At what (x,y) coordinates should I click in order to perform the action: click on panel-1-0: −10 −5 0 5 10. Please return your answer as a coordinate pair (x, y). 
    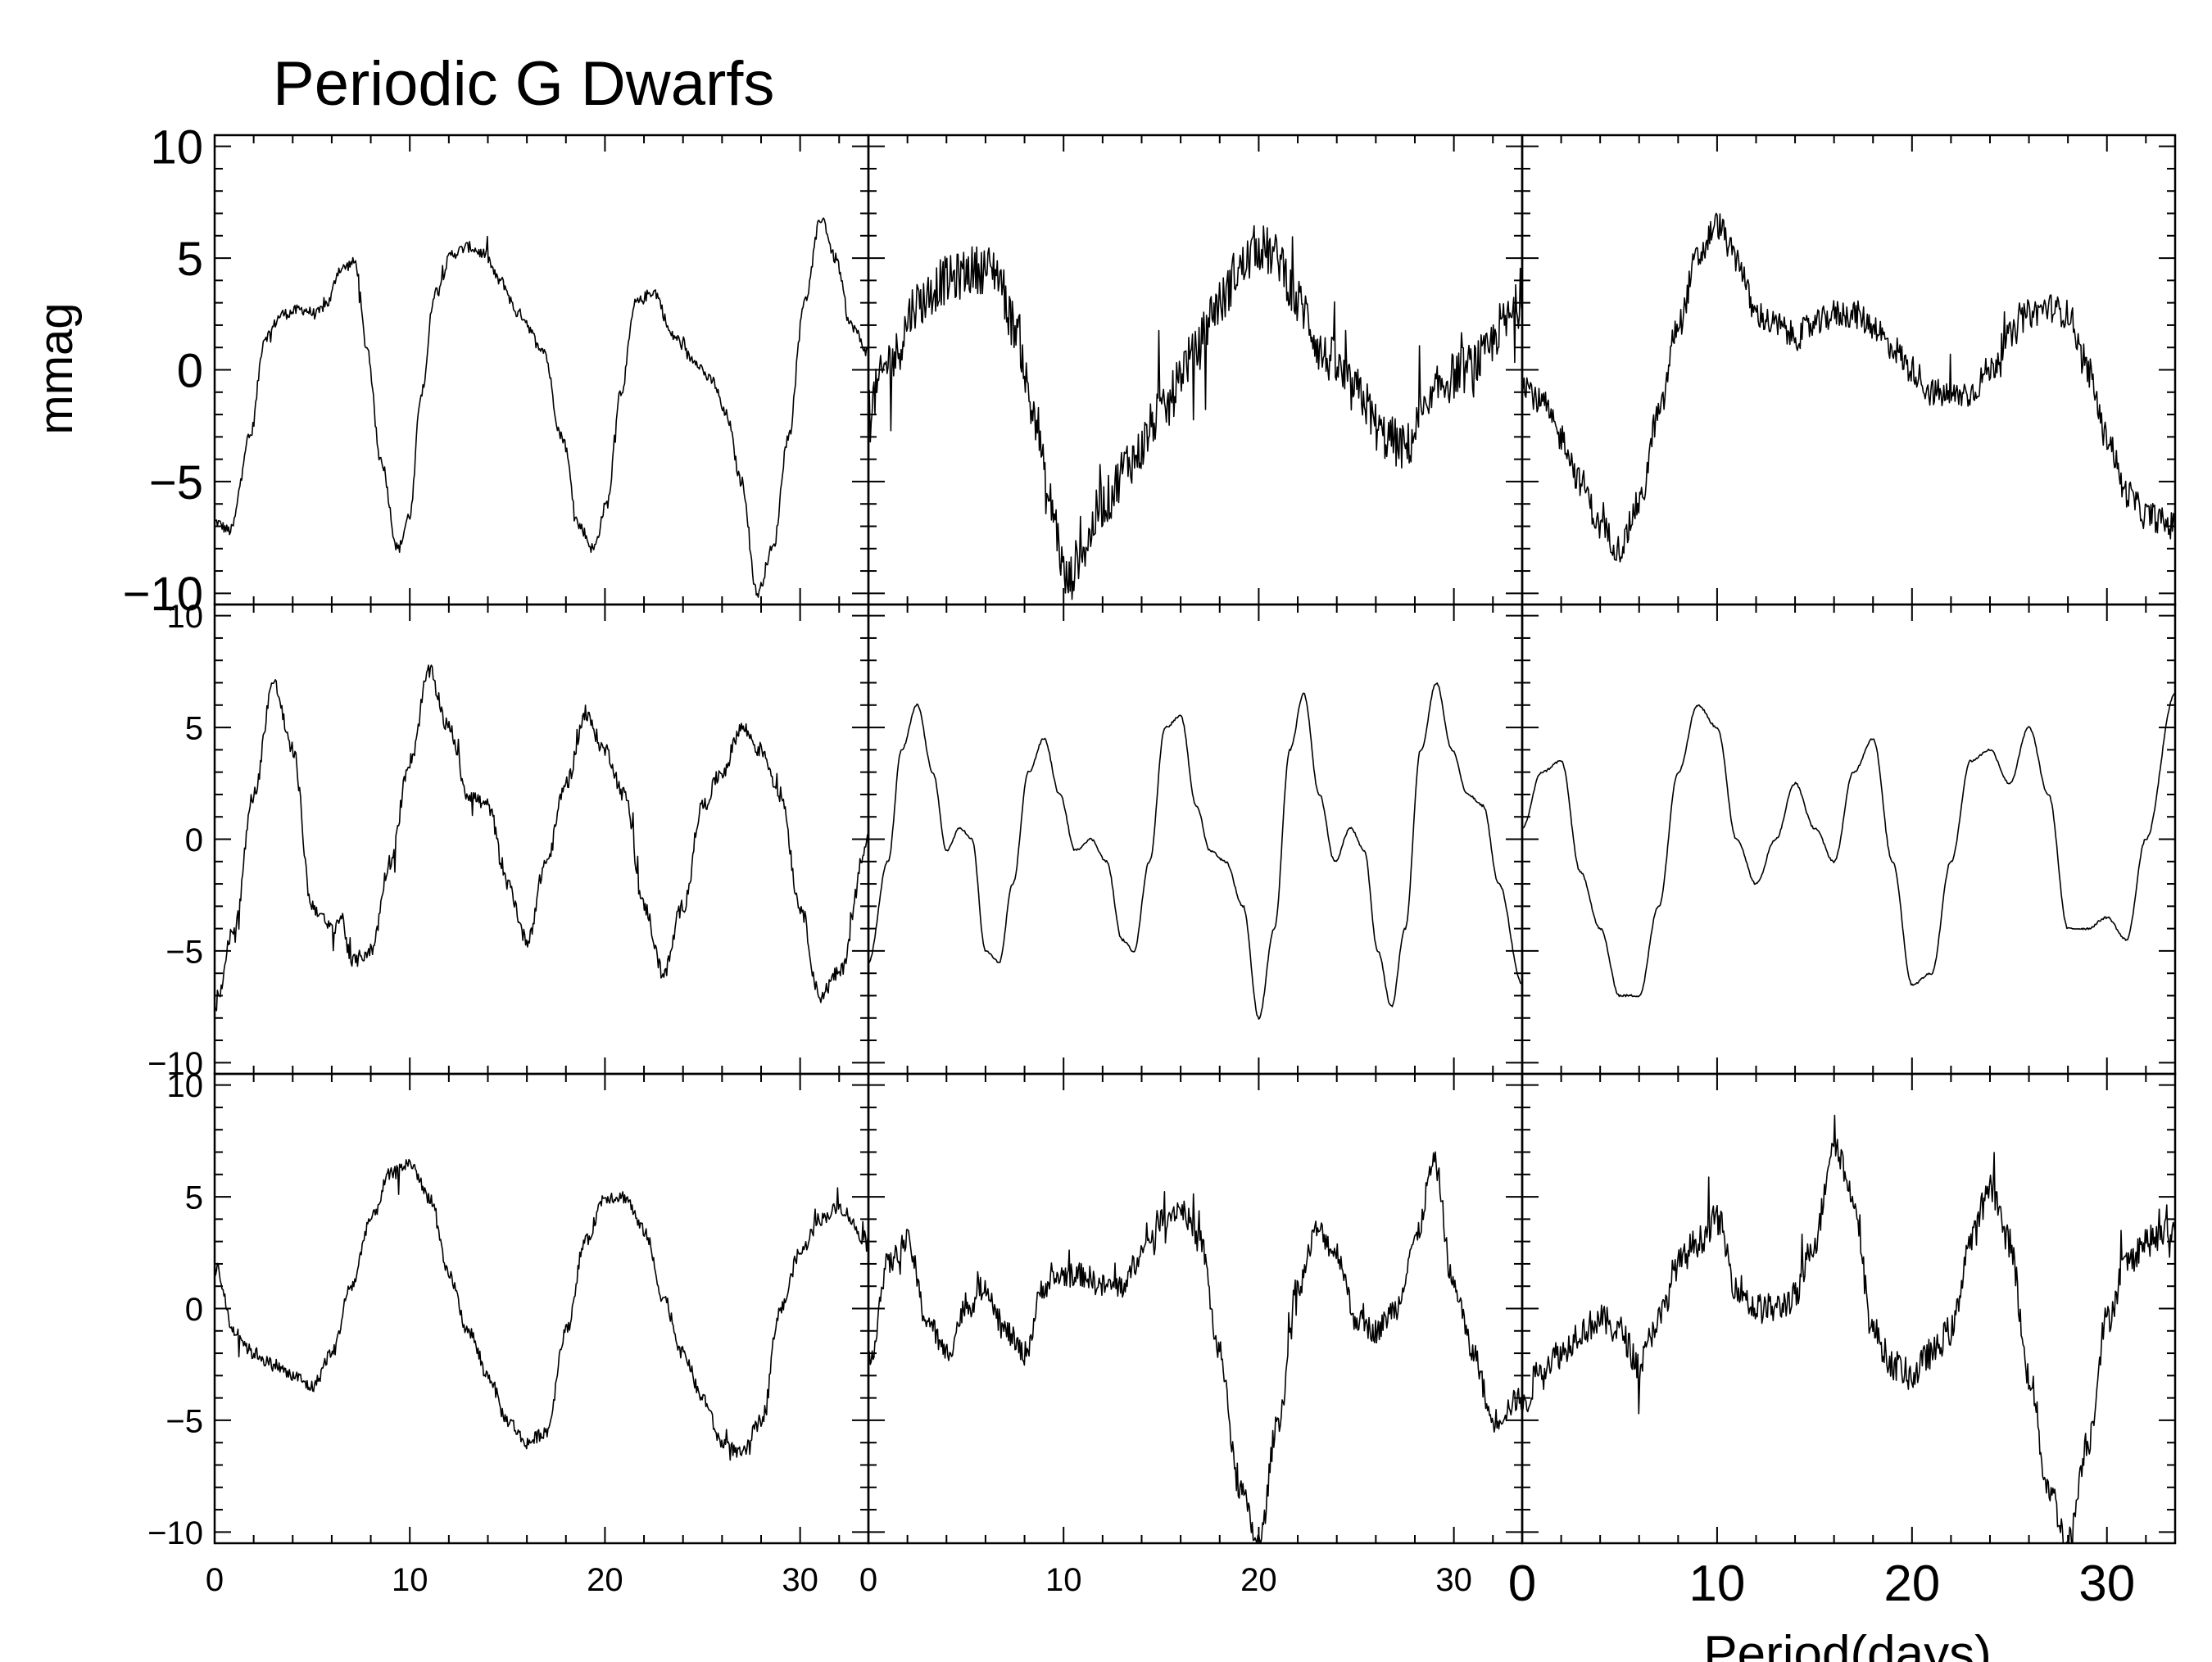
    Looking at the image, I should click on (508, 840).